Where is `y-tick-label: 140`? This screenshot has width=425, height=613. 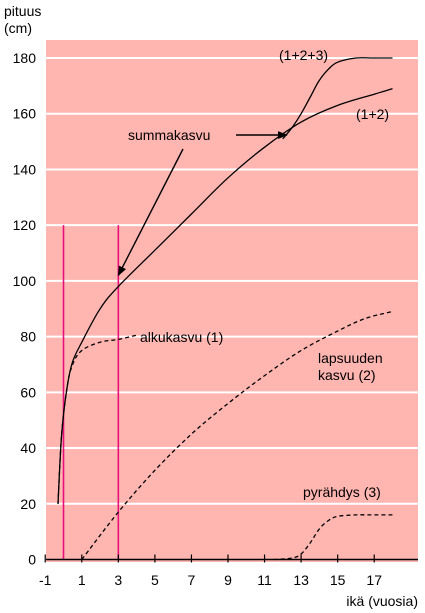 y-tick-label: 140 is located at coordinates (25, 169).